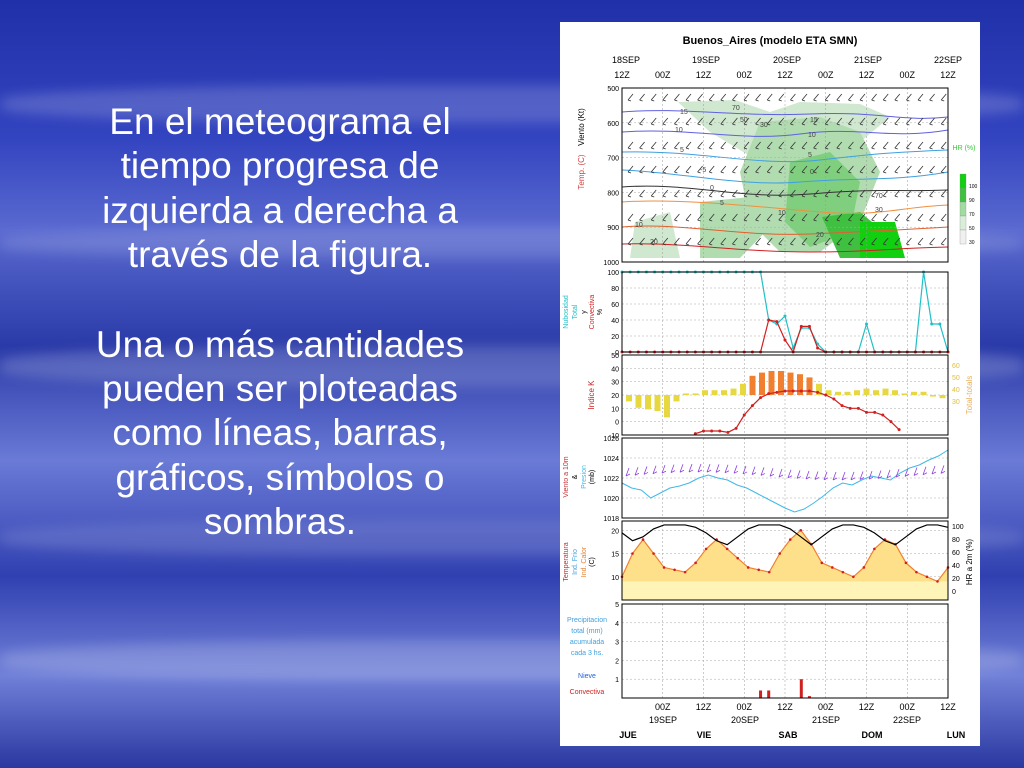 Image resolution: width=1024 pixels, height=768 pixels. What do you see at coordinates (785, 75) in the screenshot?
I see `top-axis-hour-label: 12Z` at bounding box center [785, 75].